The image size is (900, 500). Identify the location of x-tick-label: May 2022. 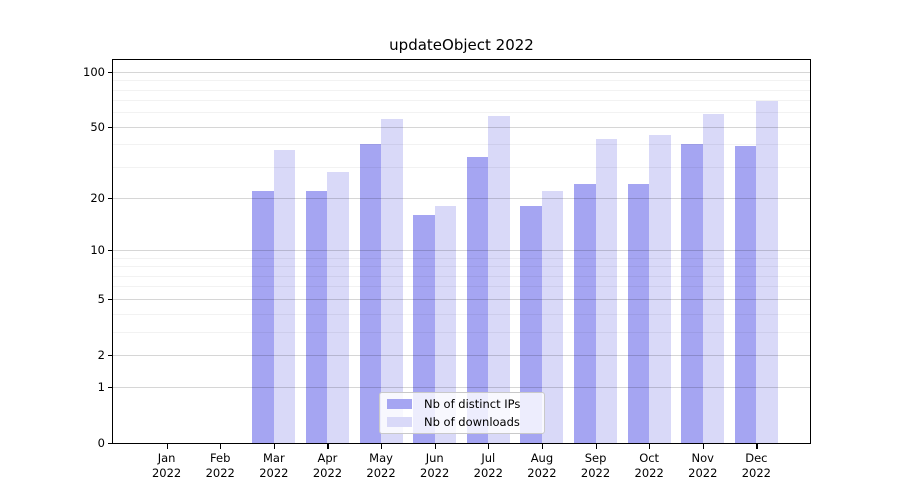
(381, 466).